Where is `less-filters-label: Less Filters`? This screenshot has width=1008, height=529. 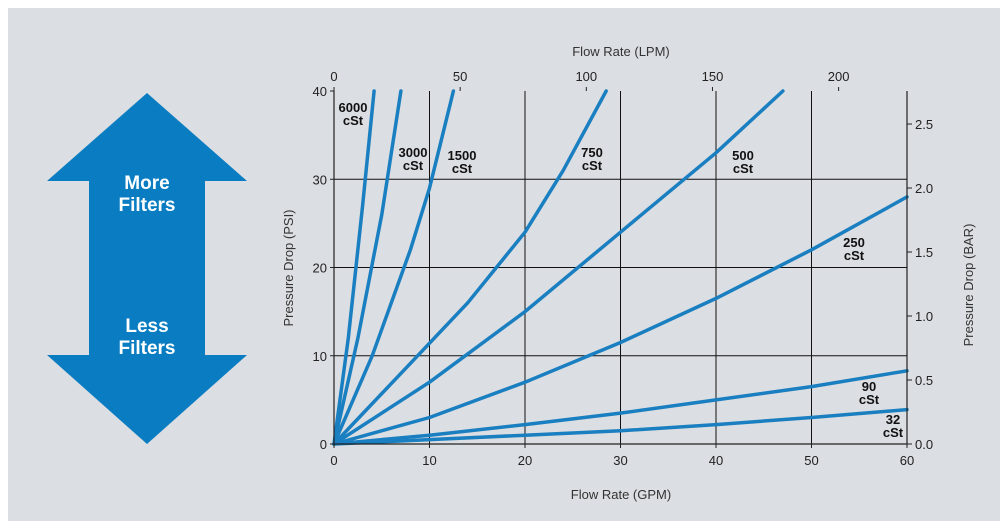
less-filters-label: Less Filters is located at coordinates (147, 338).